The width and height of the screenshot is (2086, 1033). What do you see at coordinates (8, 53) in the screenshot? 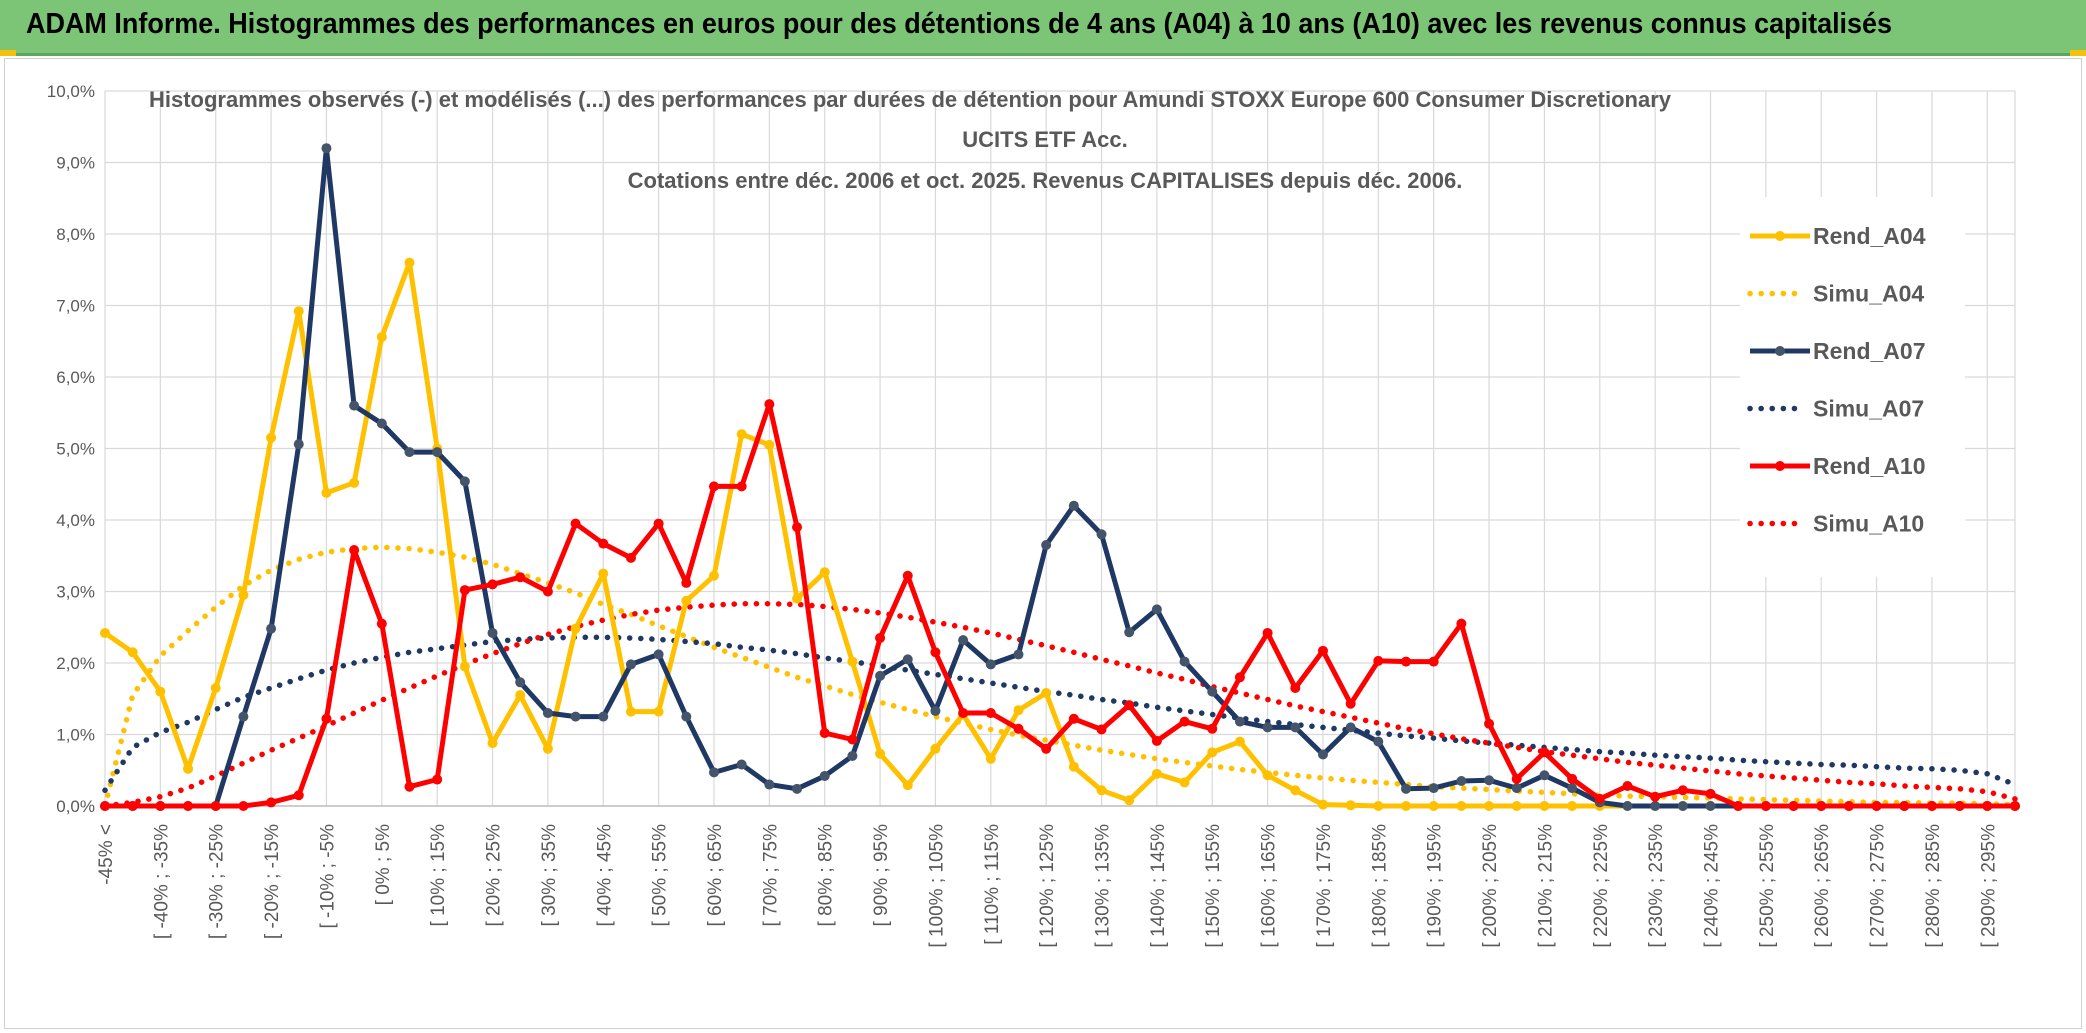
I see `banner-corner-left` at bounding box center [8, 53].